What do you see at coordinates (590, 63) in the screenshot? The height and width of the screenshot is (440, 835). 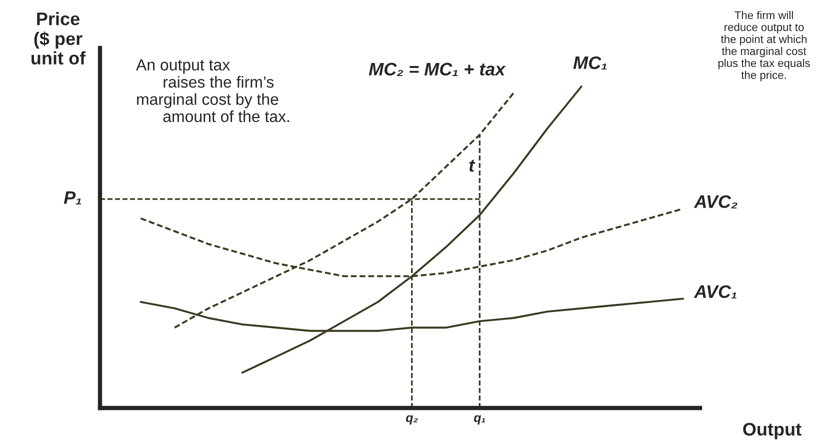 I see `series-label: MC₁` at bounding box center [590, 63].